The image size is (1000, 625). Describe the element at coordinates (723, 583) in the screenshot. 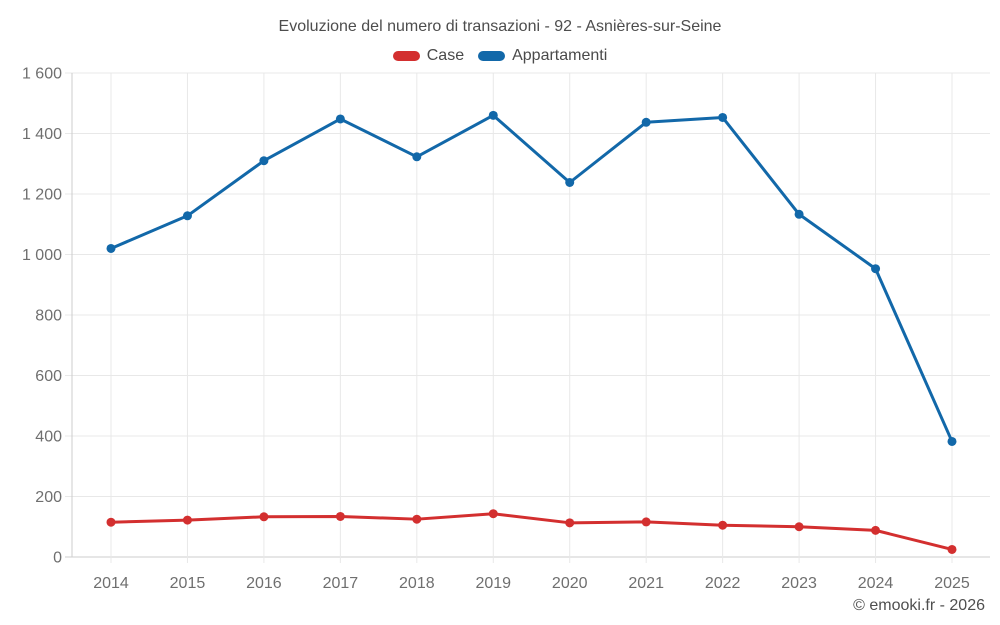

I see `x-axis-tick-label: 2022` at that location.